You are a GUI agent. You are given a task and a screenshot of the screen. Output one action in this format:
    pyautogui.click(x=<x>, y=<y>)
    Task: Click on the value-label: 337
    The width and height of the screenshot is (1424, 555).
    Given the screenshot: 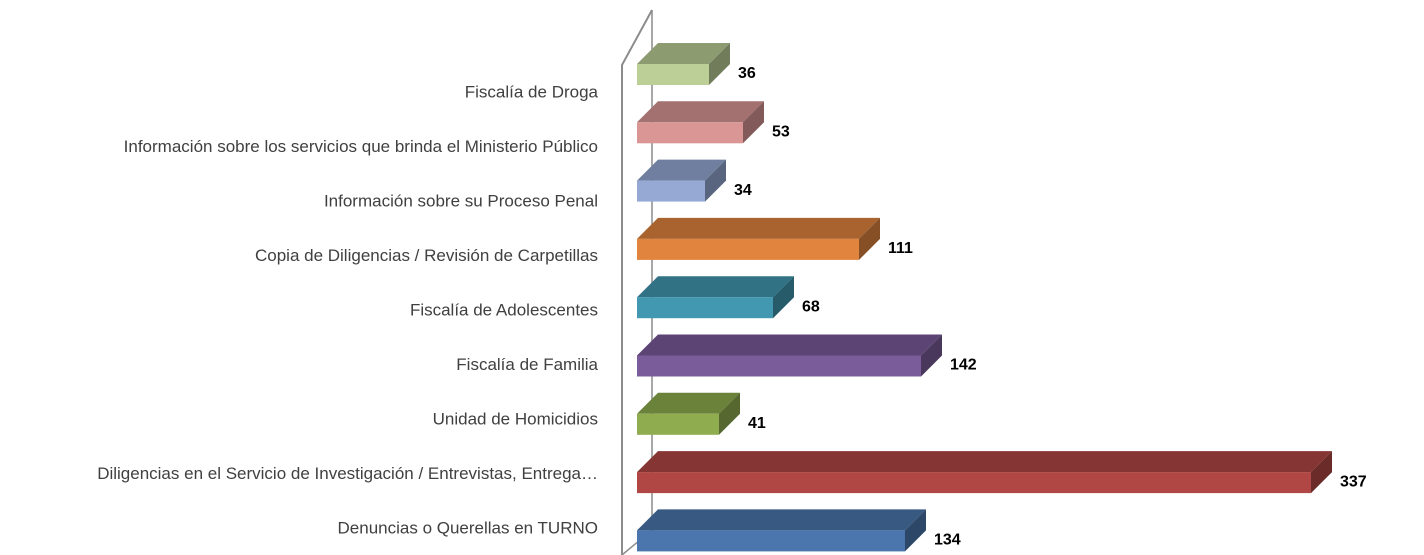 What is the action you would take?
    pyautogui.click(x=1353, y=481)
    